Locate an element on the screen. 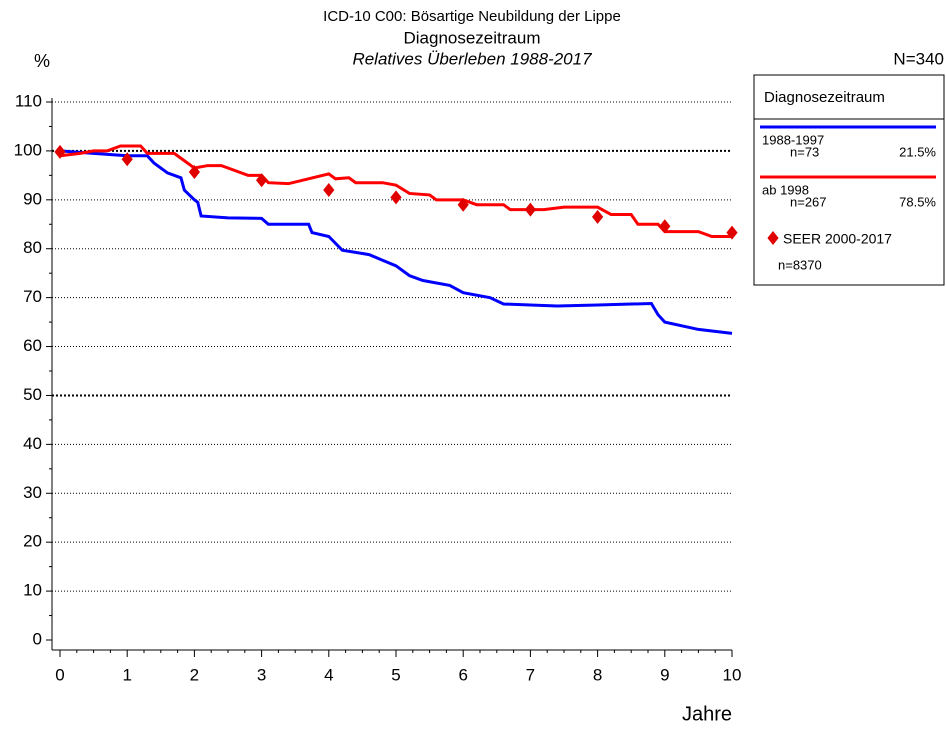 The image size is (946, 729). legend-n: n=73 is located at coordinates (804, 151).